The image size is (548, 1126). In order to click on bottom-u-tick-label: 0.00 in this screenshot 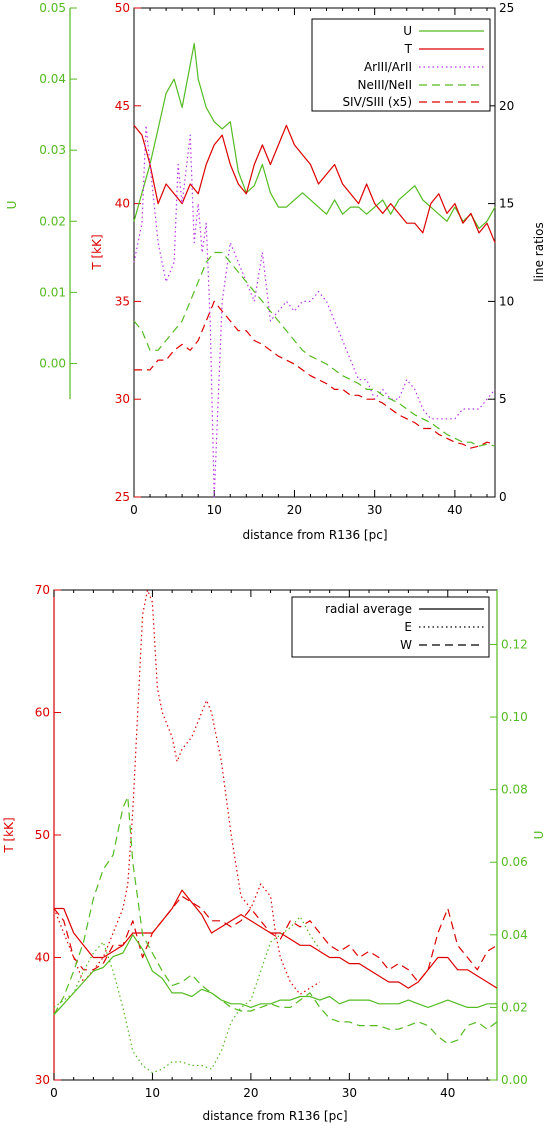, I will do `click(514, 1080)`.